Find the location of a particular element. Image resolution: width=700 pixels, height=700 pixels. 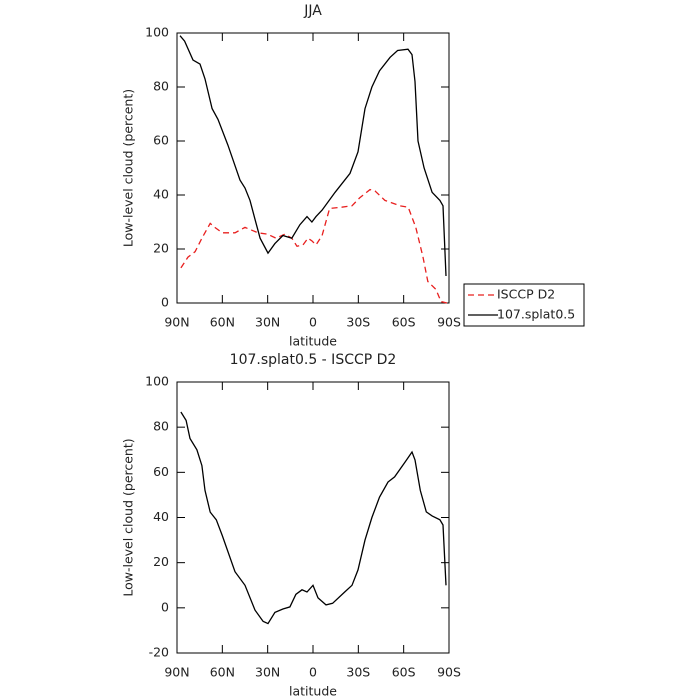

legend-box is located at coordinates (524, 305).